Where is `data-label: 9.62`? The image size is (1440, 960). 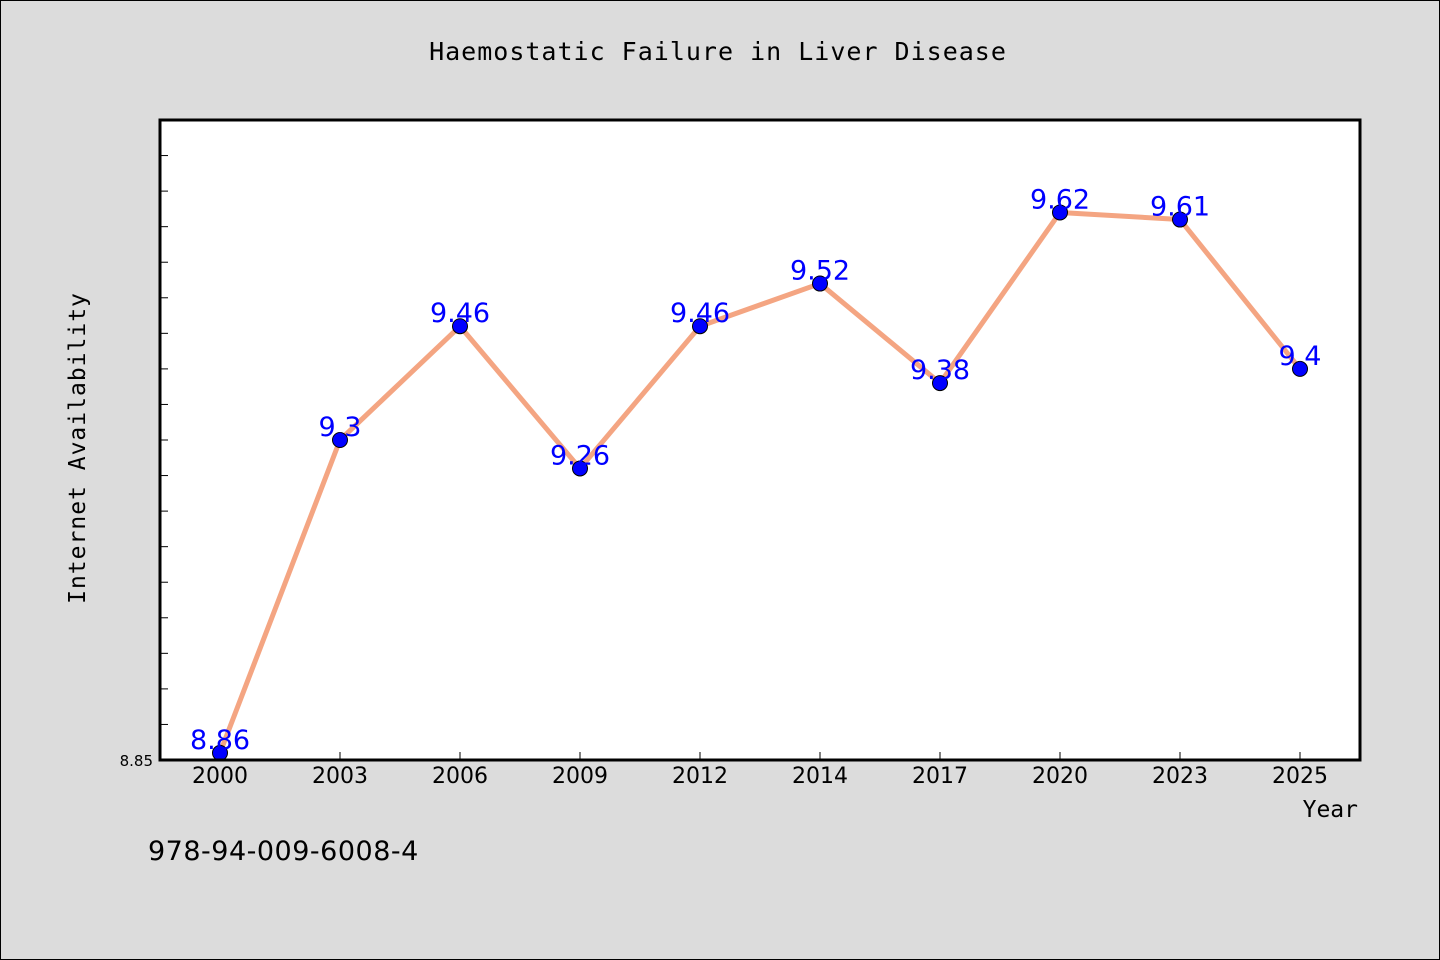
data-label: 9.62 is located at coordinates (1060, 199).